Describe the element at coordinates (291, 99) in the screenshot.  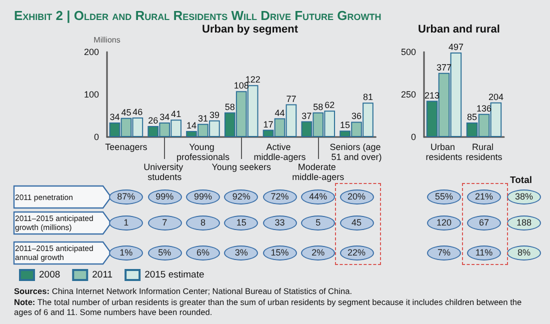
I see `data-label: 77` at that location.